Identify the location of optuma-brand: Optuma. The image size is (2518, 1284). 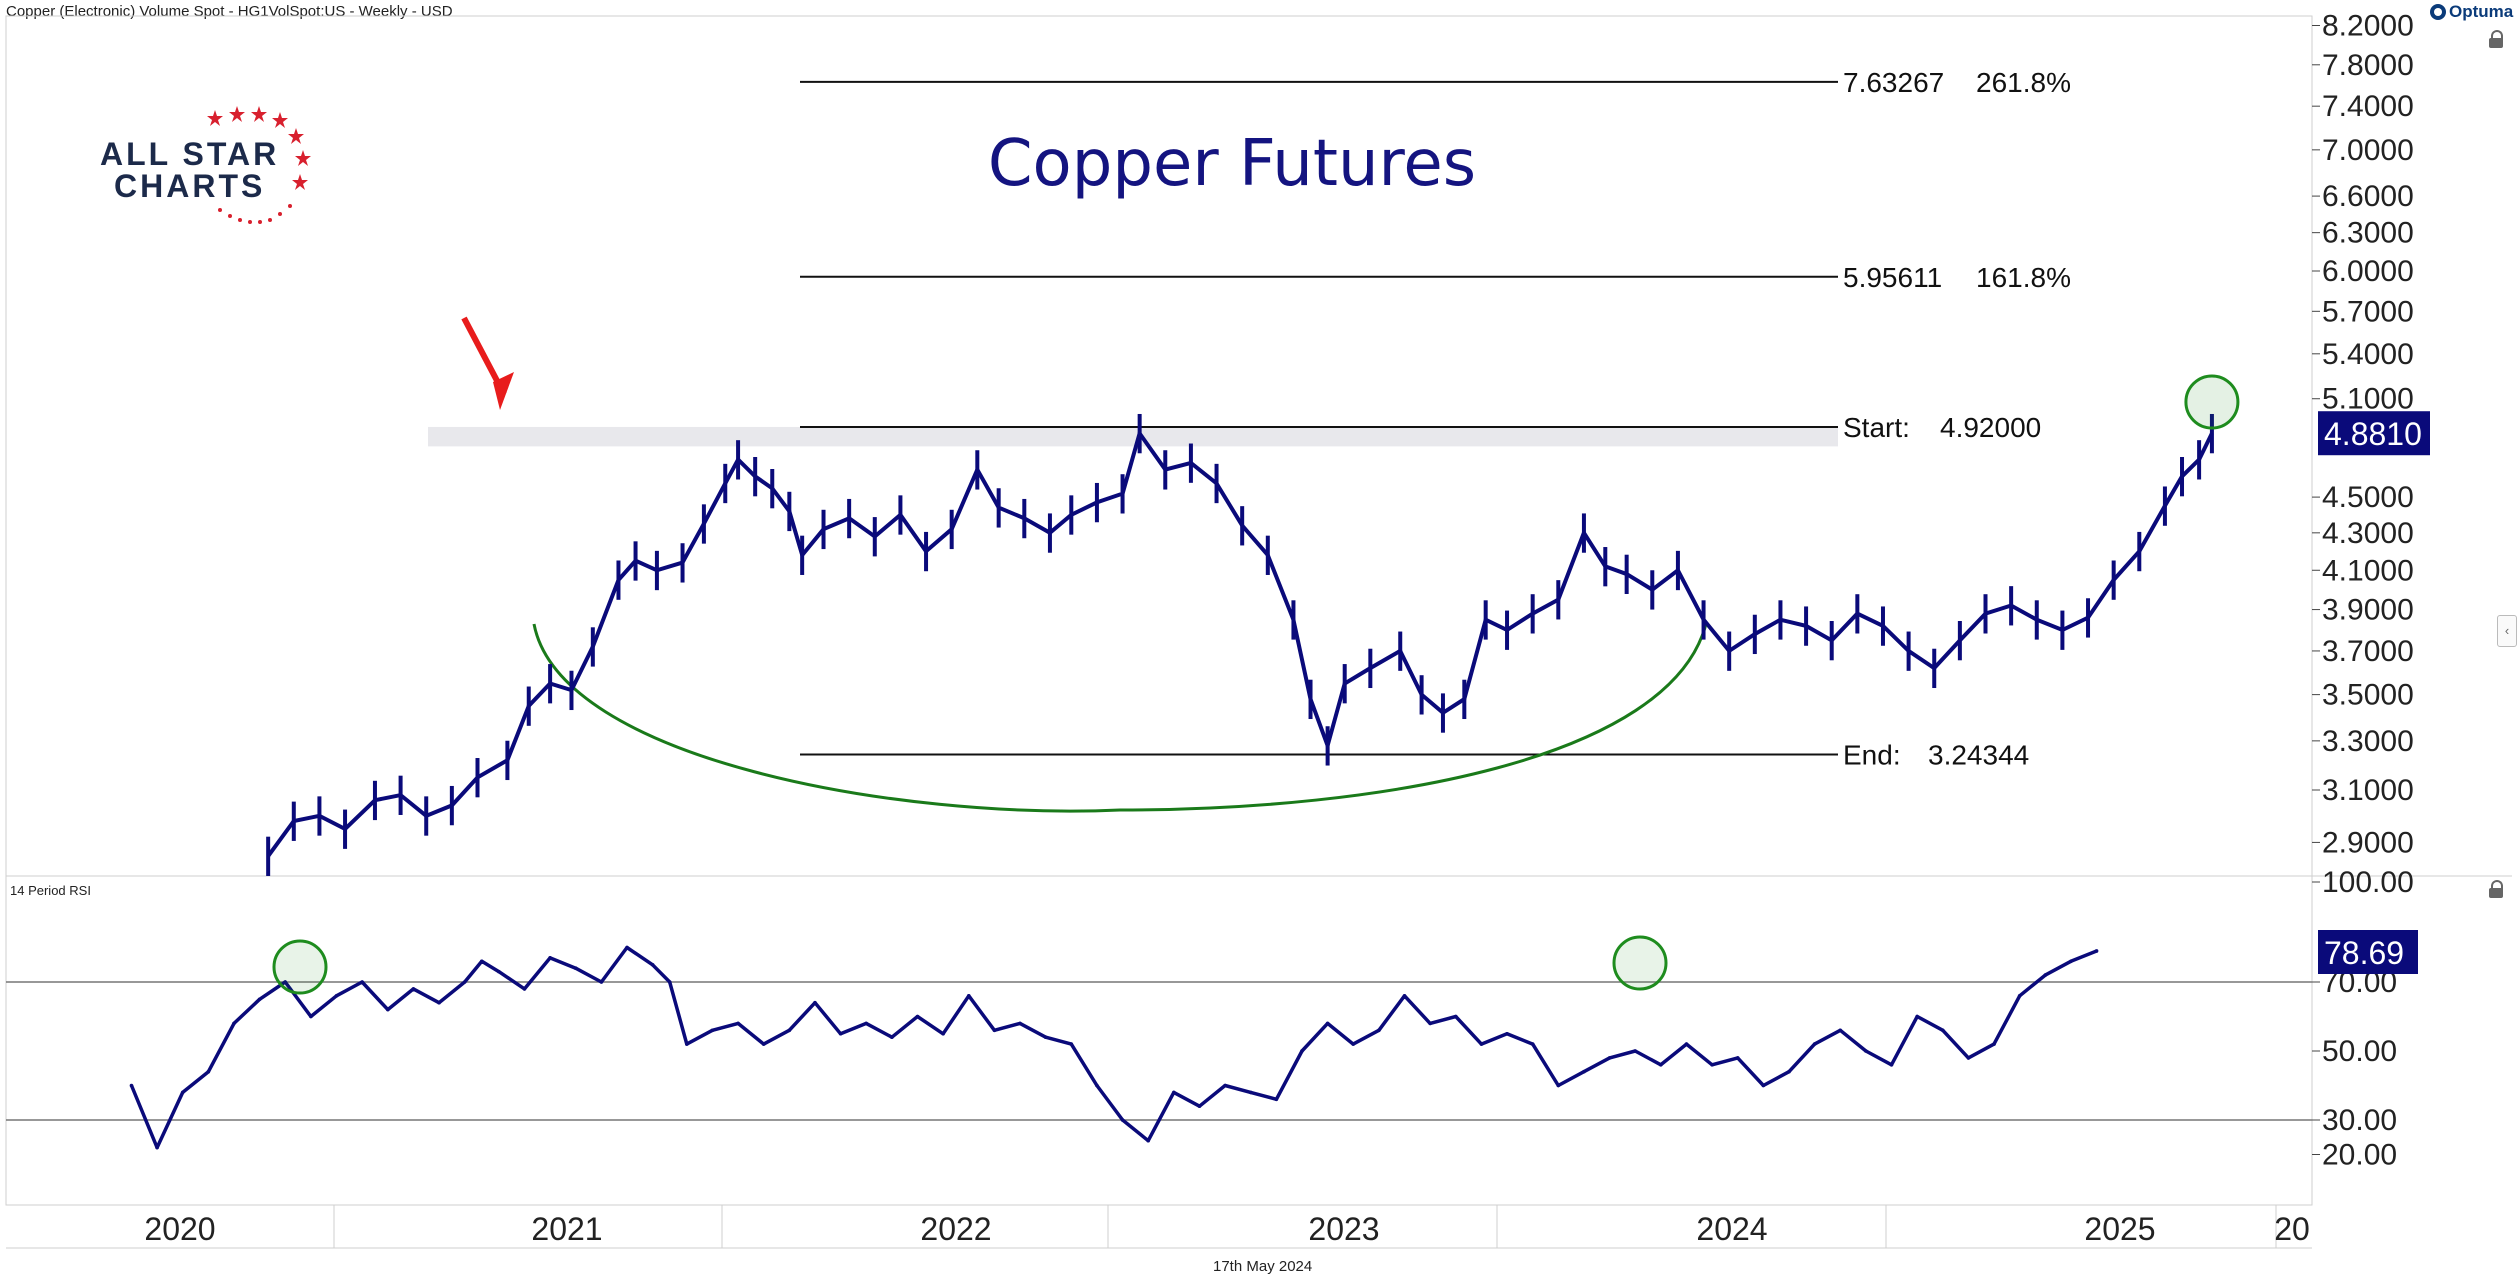
(2471, 12).